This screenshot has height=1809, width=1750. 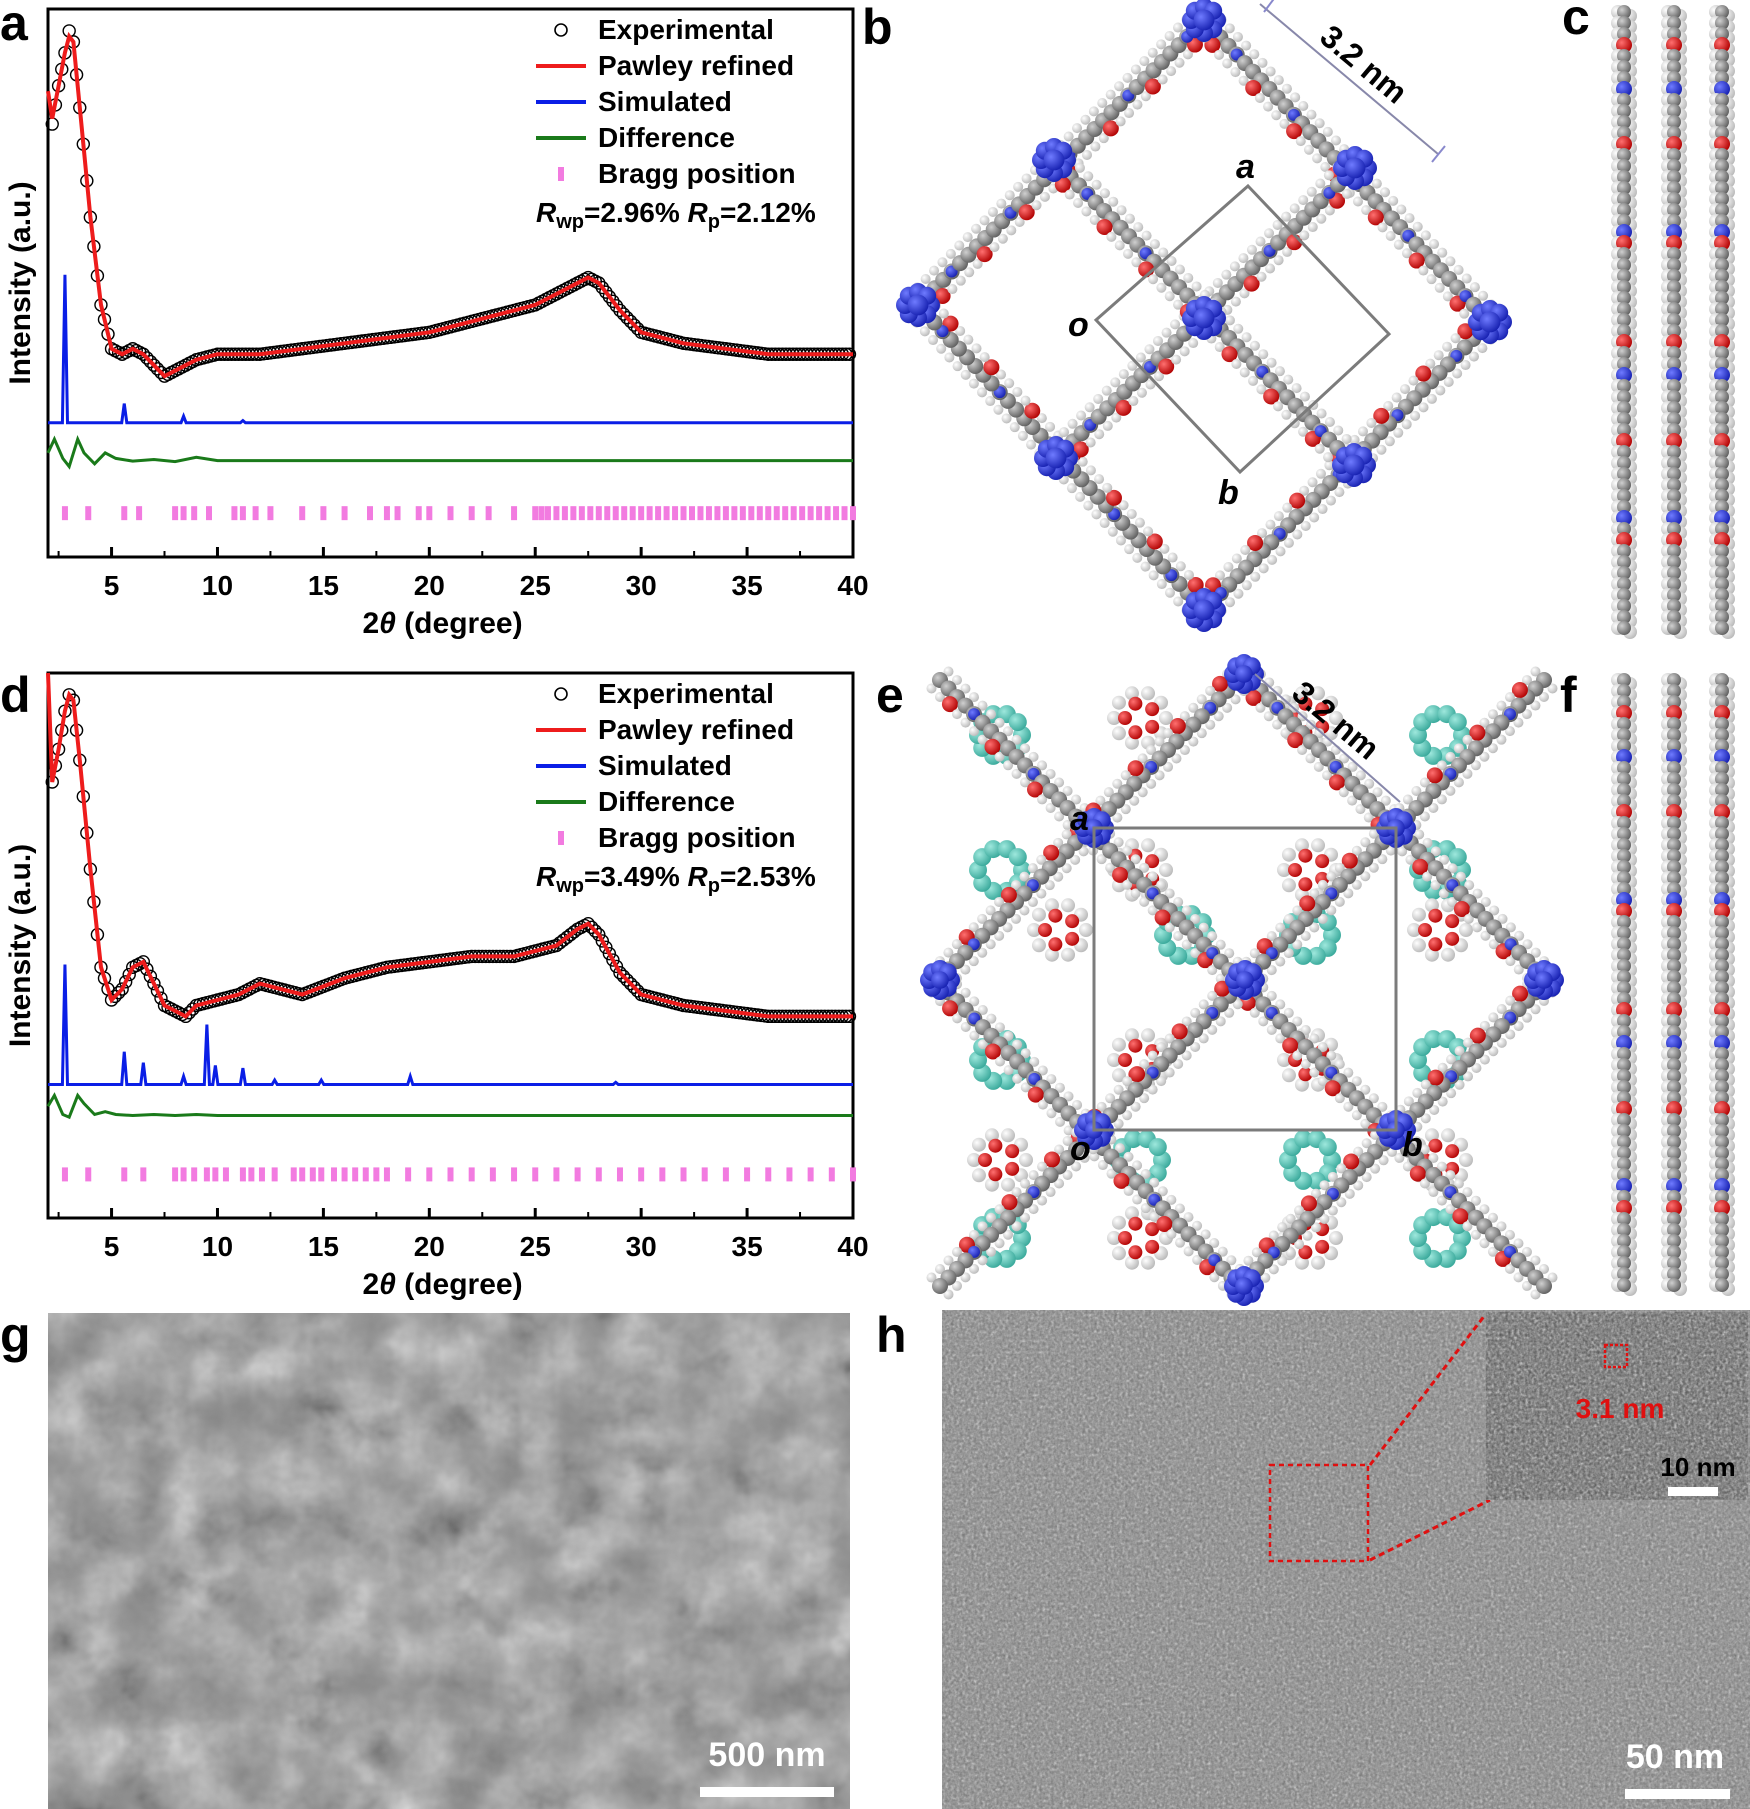 I want to click on panel-letter-f: f, so click(x=1568, y=695).